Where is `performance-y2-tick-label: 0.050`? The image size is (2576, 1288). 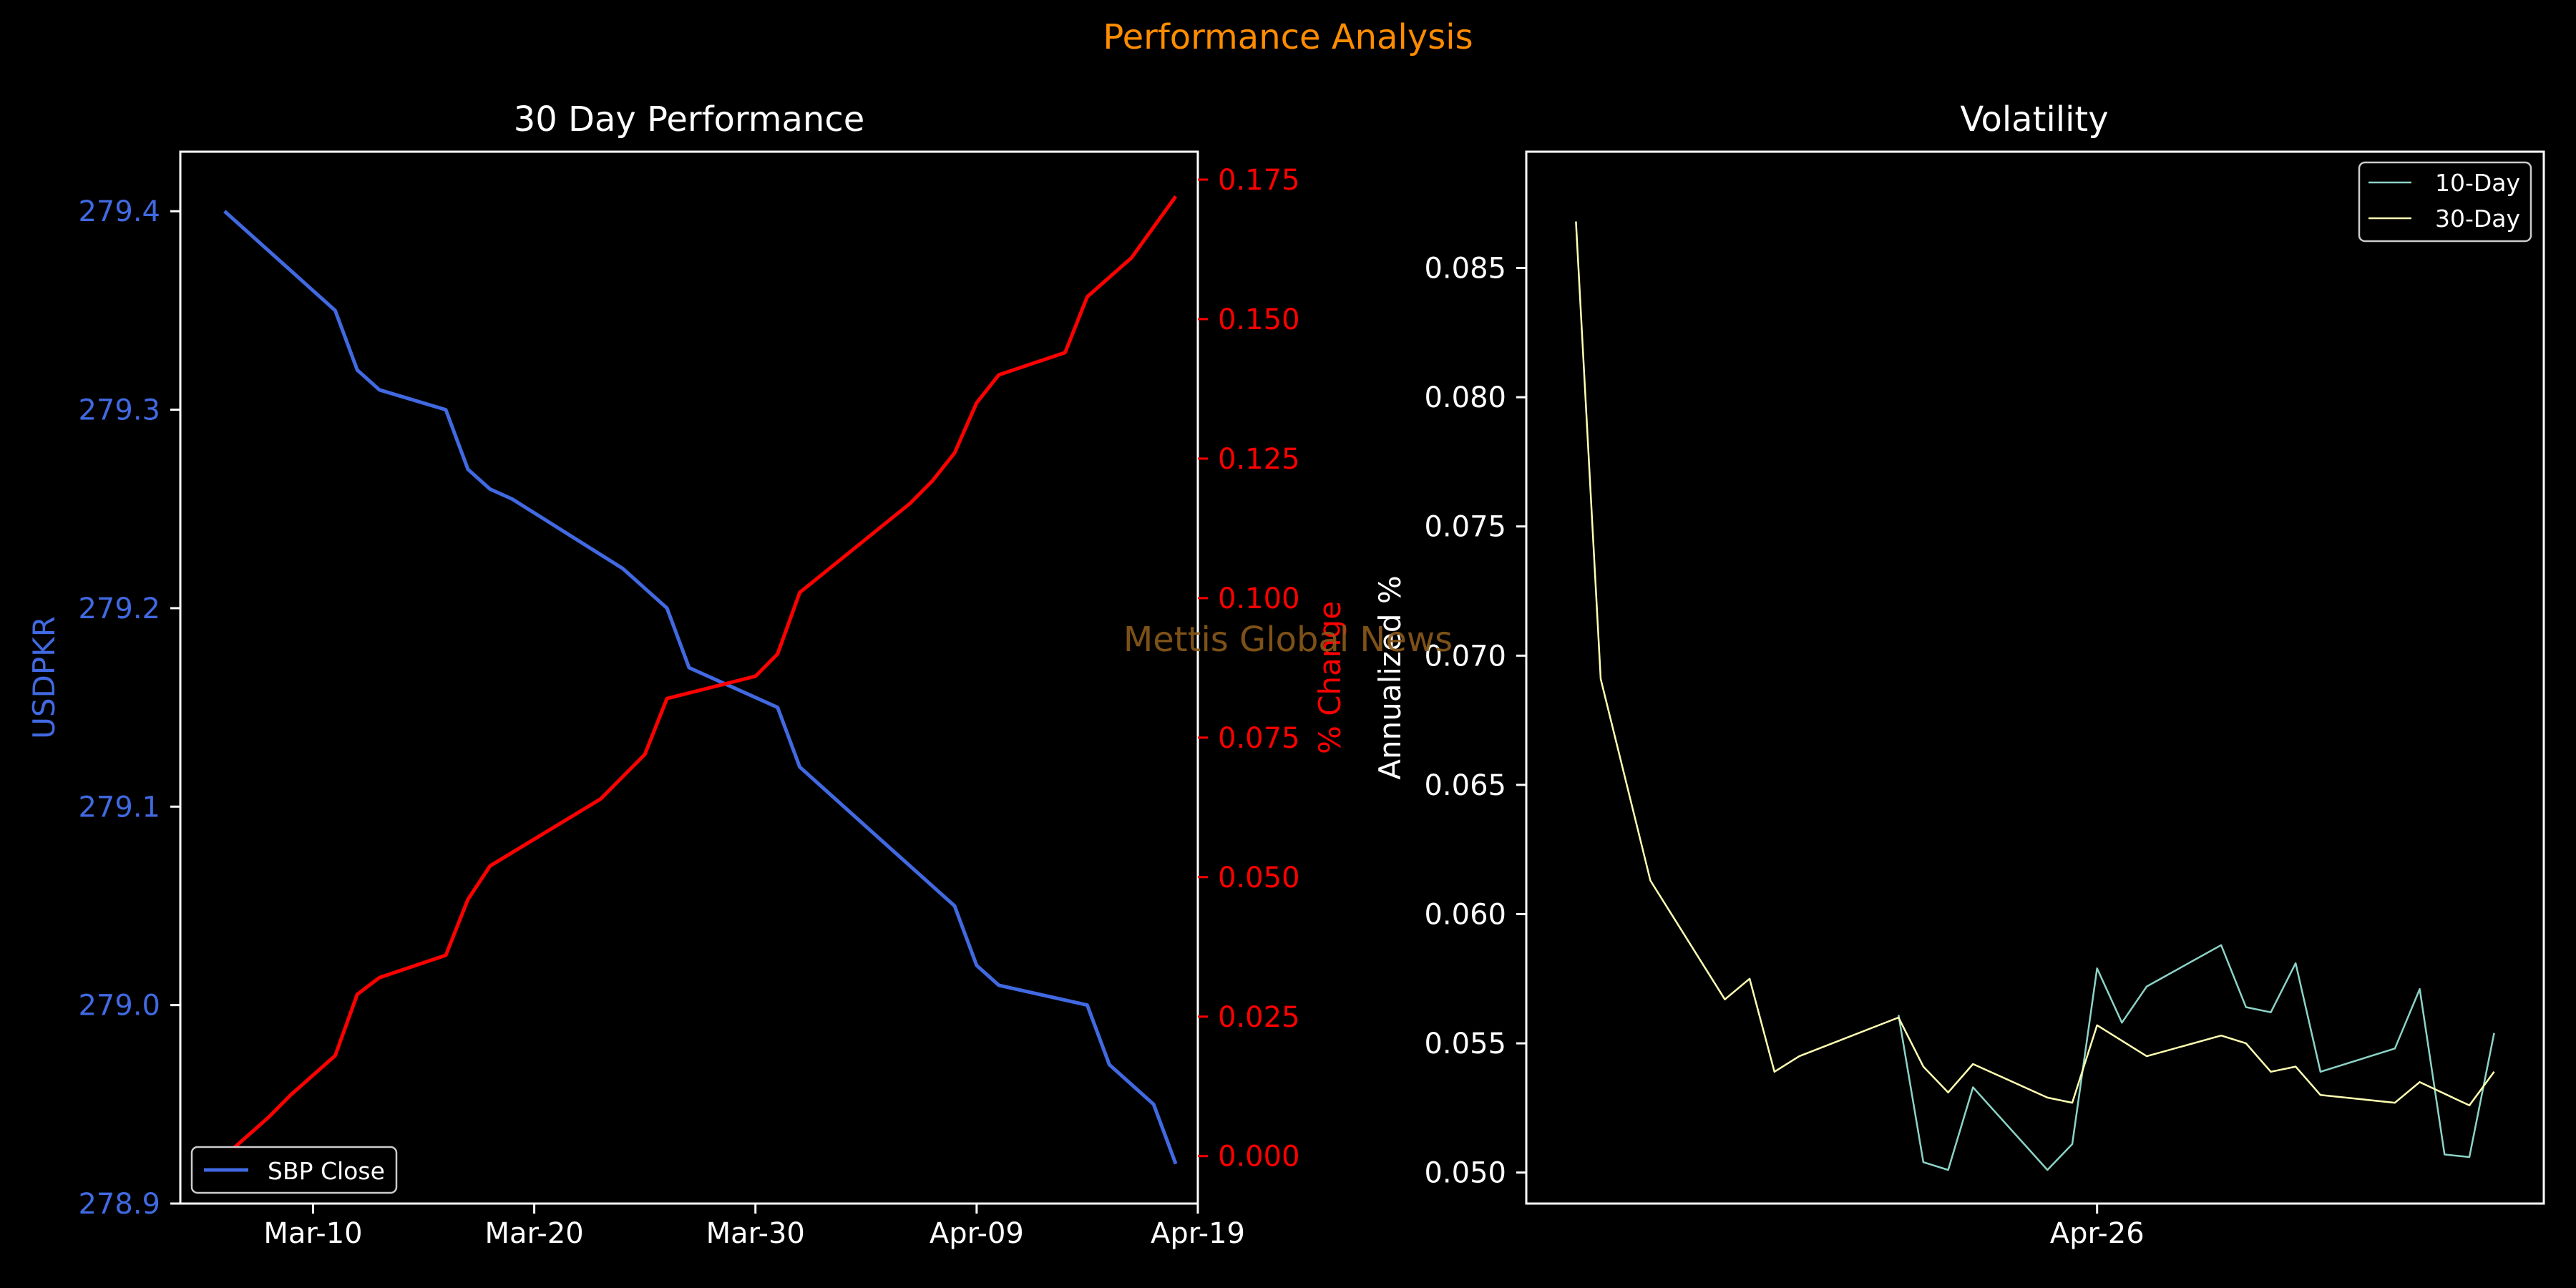 performance-y2-tick-label: 0.050 is located at coordinates (1259, 878).